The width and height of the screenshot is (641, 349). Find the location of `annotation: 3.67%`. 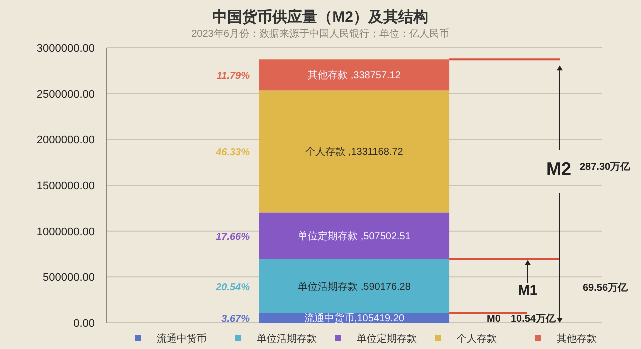

annotation: 3.67% is located at coordinates (236, 320).